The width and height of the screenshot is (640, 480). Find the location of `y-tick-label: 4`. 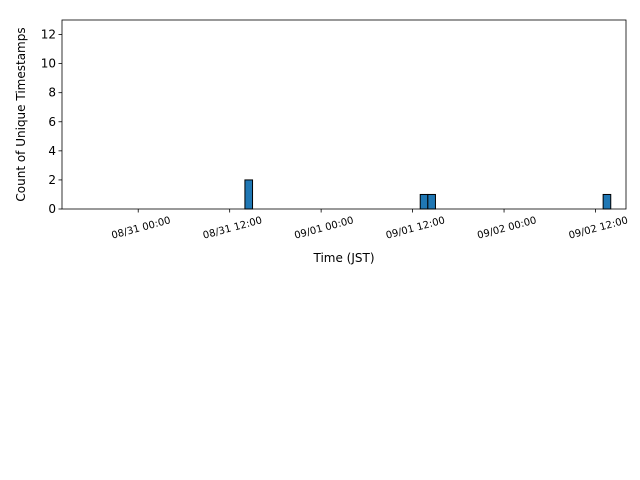

y-tick-label: 4 is located at coordinates (52, 151).